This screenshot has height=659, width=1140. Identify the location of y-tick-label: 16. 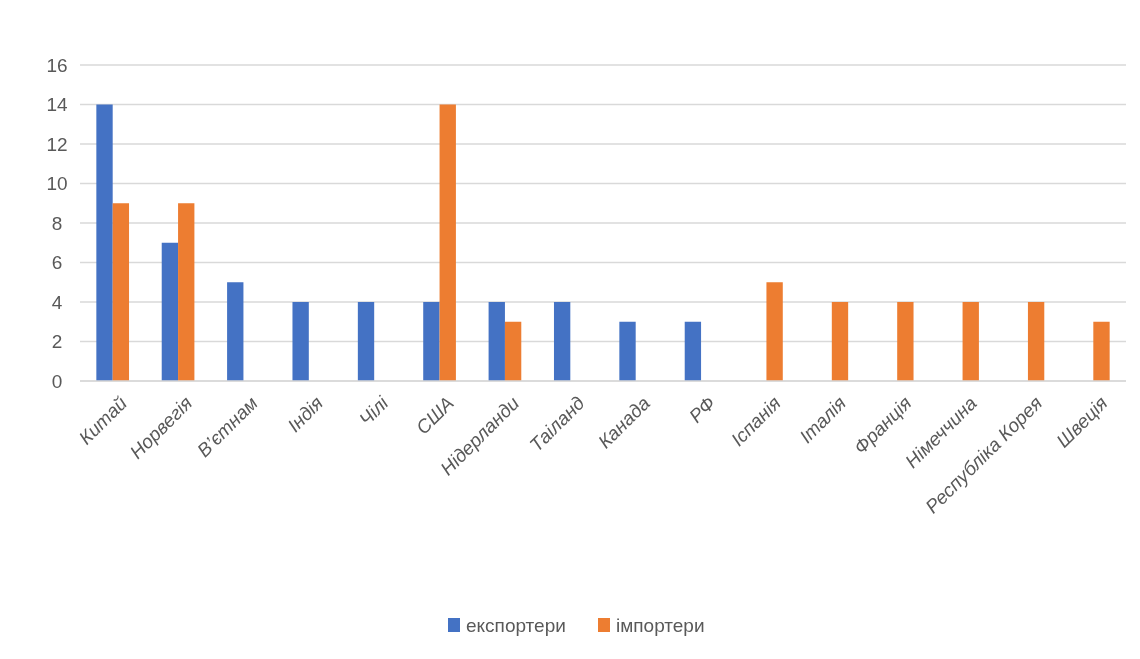
(57, 65).